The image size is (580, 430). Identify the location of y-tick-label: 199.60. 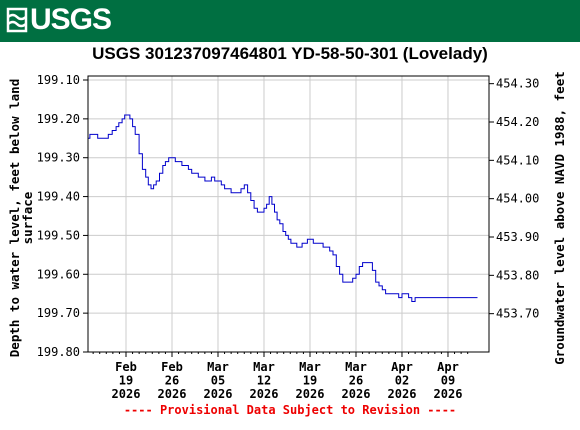
(58, 274).